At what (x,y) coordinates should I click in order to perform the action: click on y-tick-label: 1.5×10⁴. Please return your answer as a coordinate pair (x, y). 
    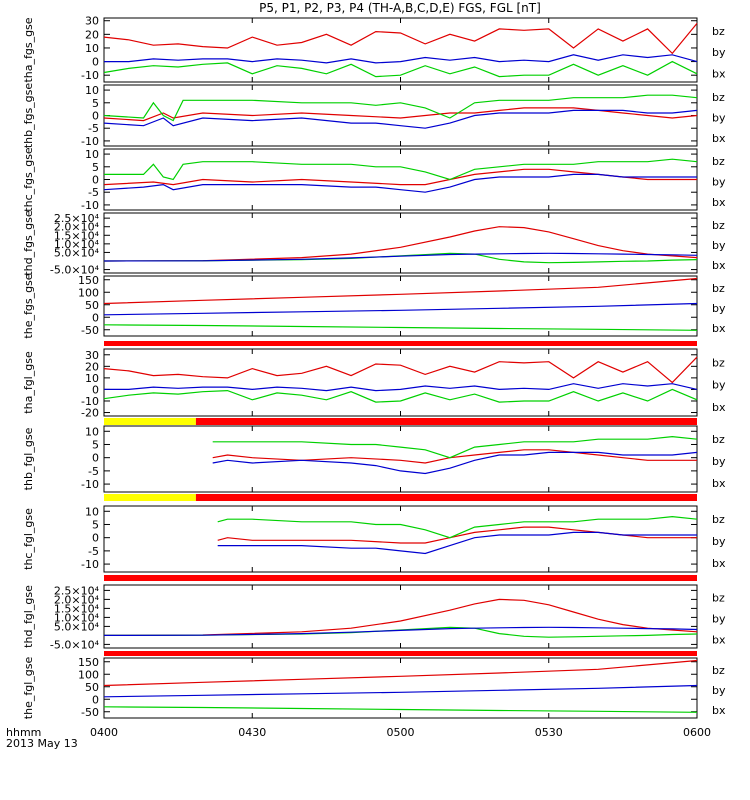
    Looking at the image, I should click on (77, 608).